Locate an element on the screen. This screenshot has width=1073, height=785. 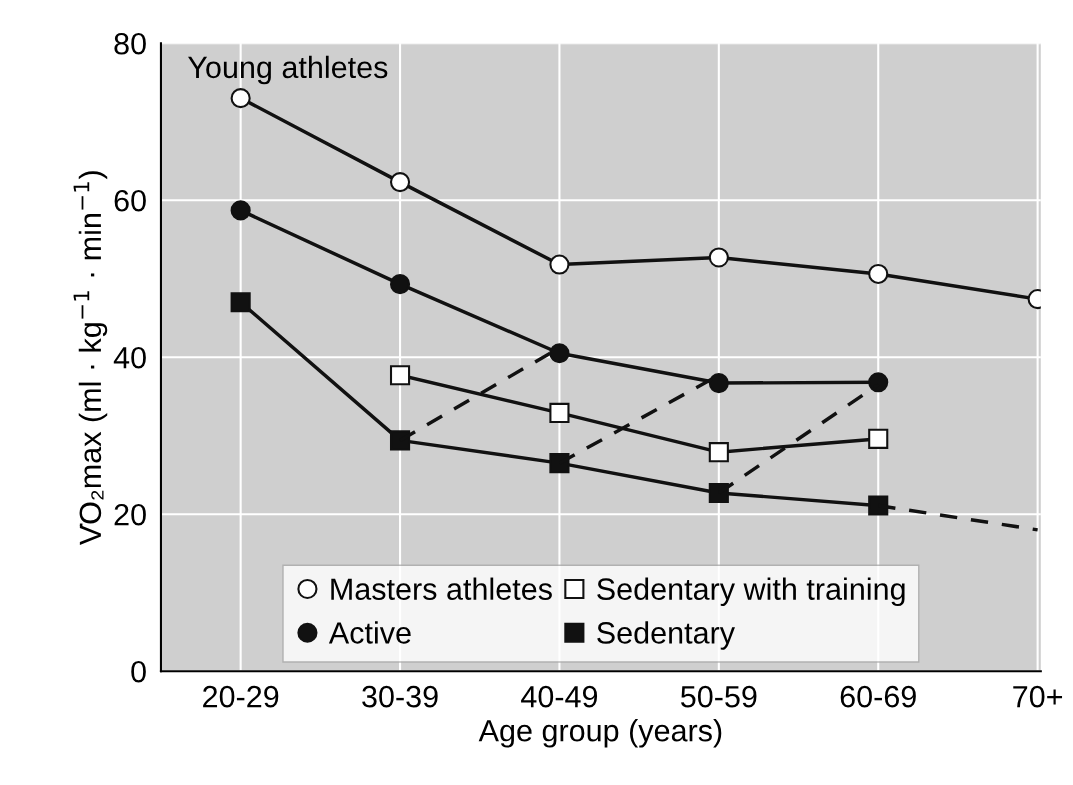
y-tick-label: 40 is located at coordinates (129, 357).